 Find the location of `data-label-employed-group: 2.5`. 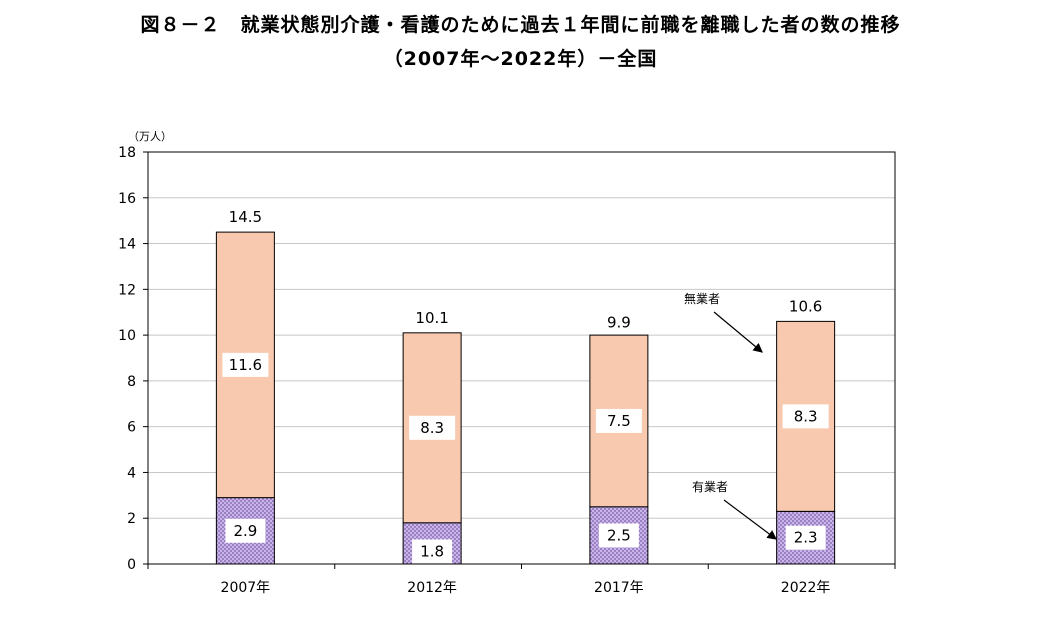

data-label-employed-group: 2.5 is located at coordinates (618, 535).